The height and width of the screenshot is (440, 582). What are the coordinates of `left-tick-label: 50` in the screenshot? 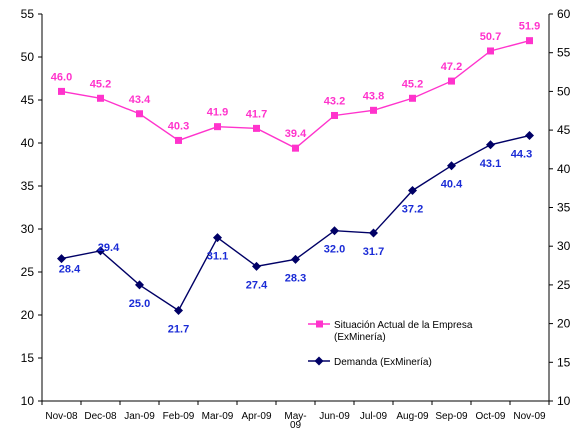 It's located at (28, 57).